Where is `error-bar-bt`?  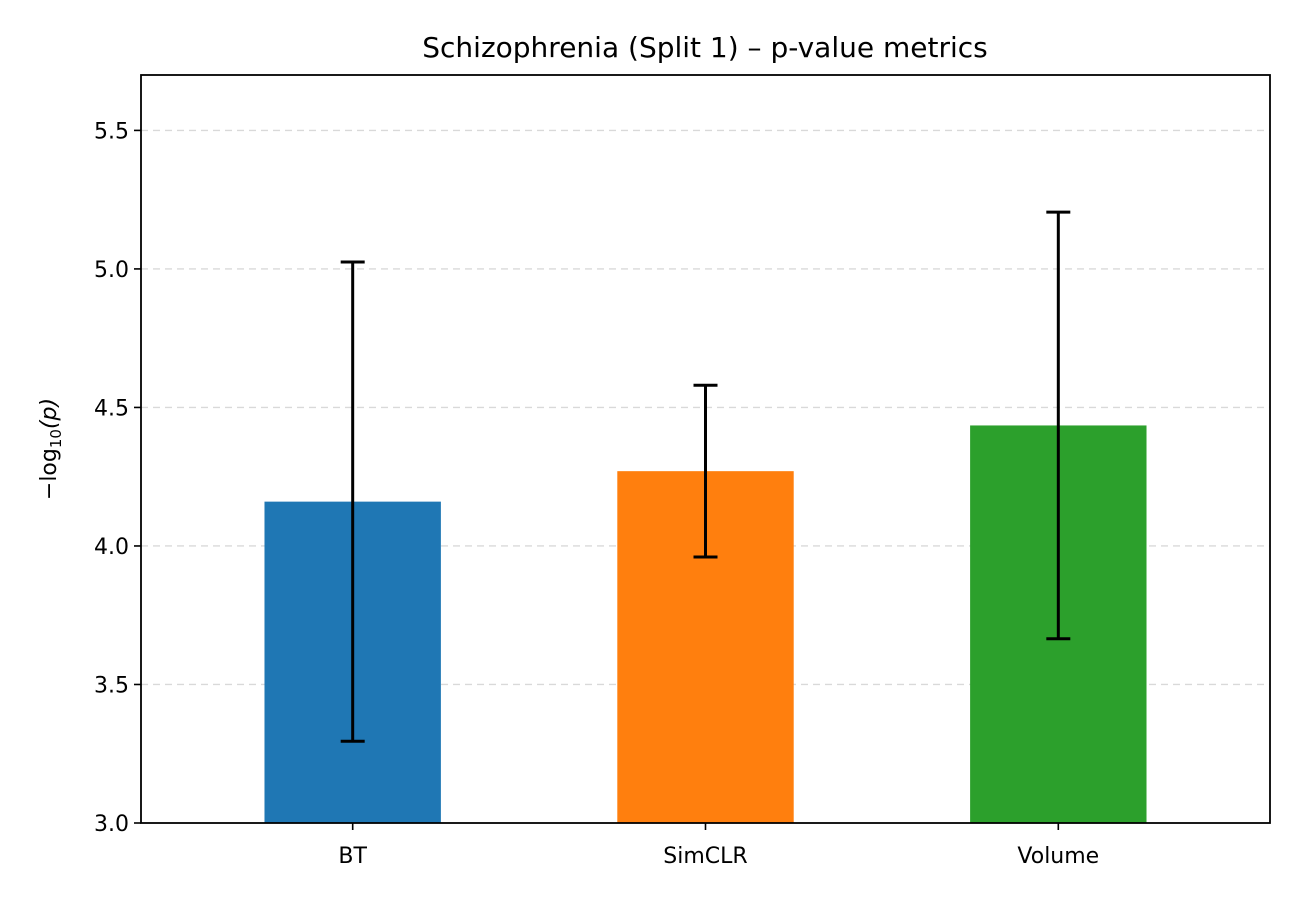
error-bar-bt is located at coordinates (352, 501).